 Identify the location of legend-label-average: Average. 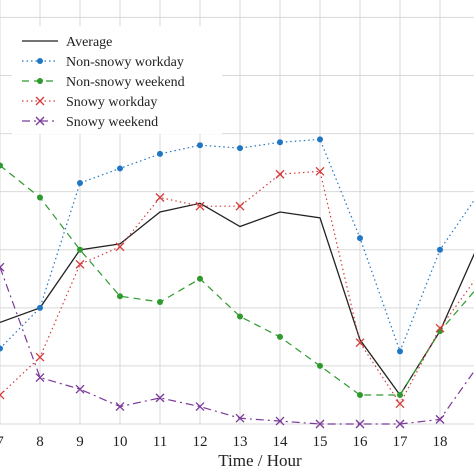
(89, 42).